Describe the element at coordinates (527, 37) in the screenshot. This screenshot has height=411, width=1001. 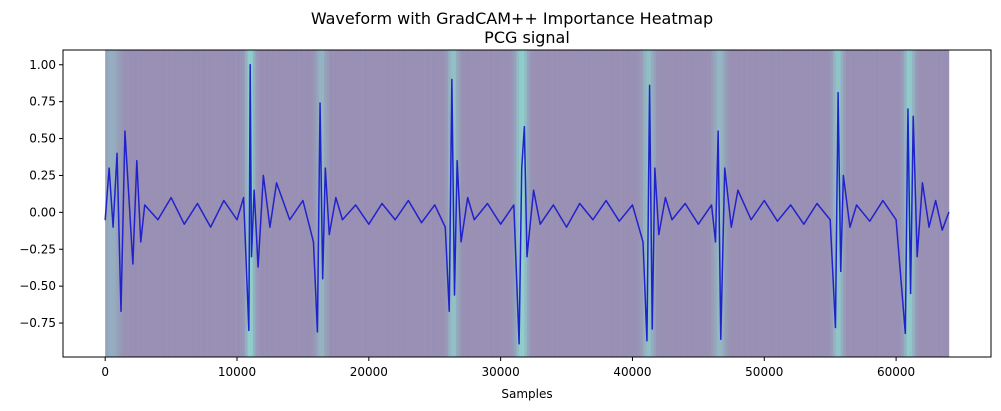
I see `chart-subtitle: PCG signal` at that location.